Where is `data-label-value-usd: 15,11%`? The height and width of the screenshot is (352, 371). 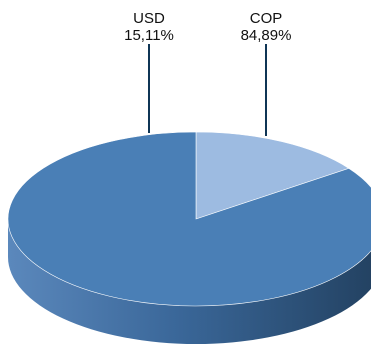
data-label-value-usd: 15,11% is located at coordinates (149, 35).